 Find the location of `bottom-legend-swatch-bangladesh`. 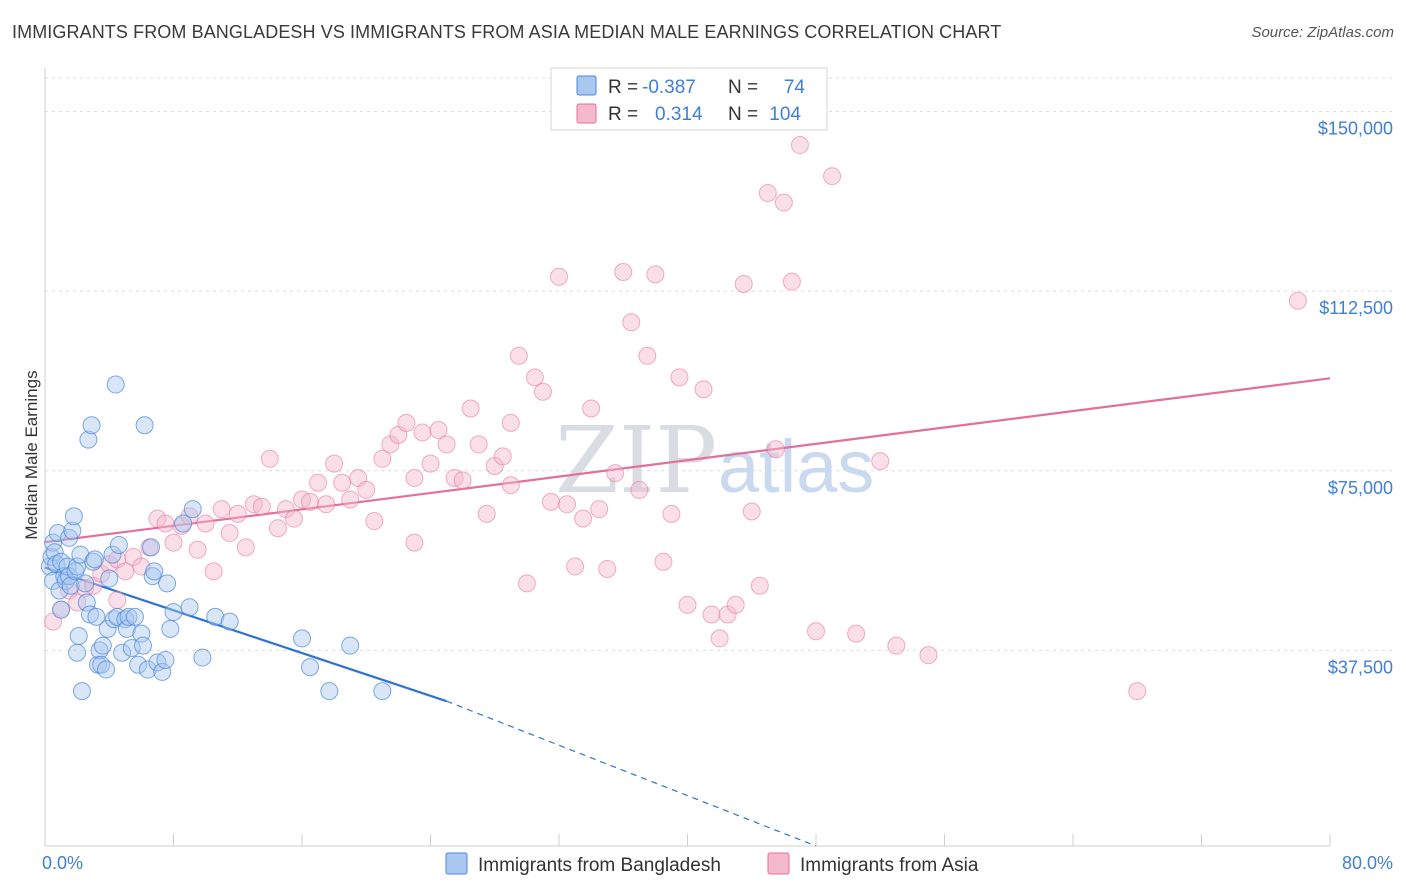

bottom-legend-swatch-bangladesh is located at coordinates (456, 863).